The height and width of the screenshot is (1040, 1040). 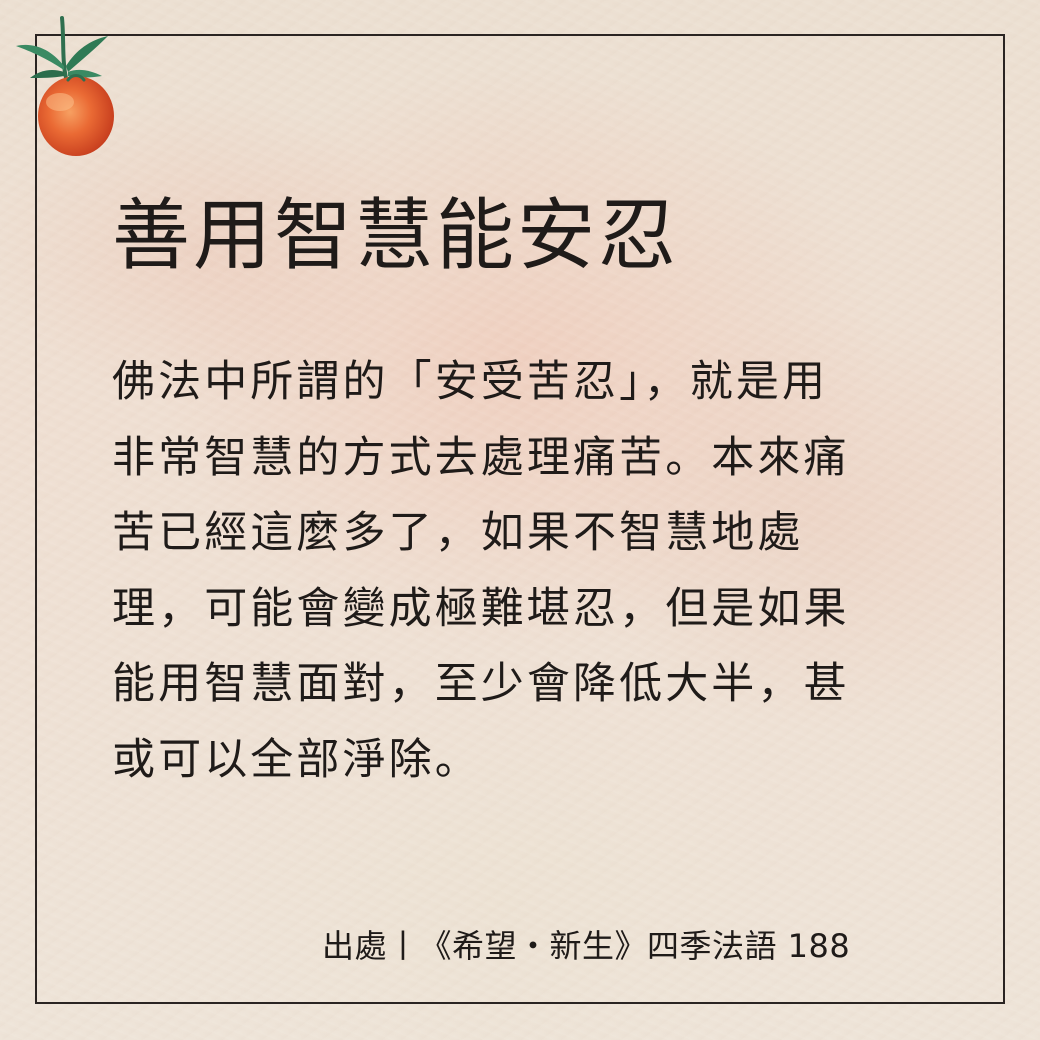 What do you see at coordinates (481, 608) in the screenshot?
I see `quote-line: 理，可能會變成極難堪忍，但是如果` at bounding box center [481, 608].